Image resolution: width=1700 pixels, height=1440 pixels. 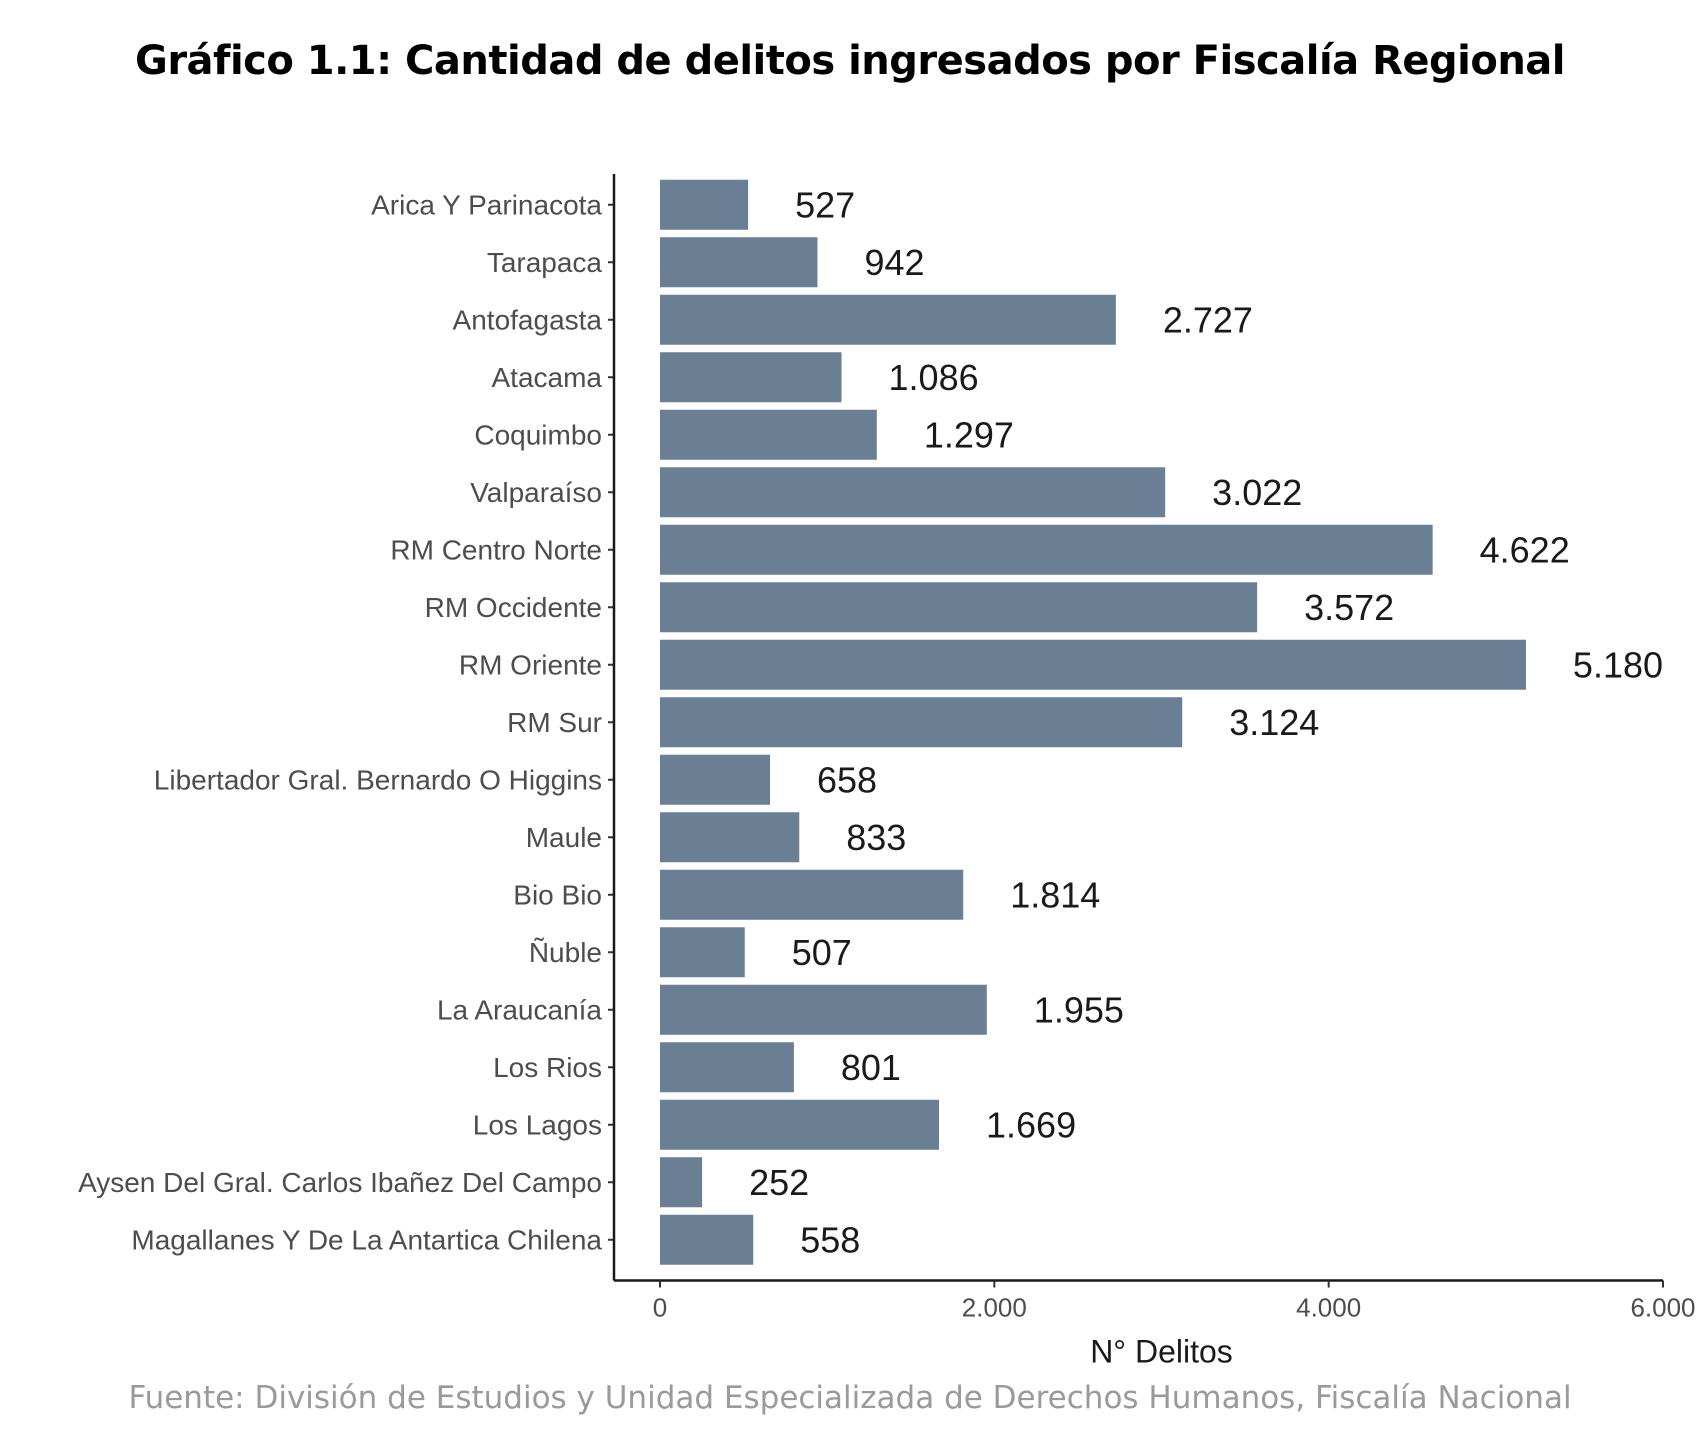 I want to click on value-label: 2.727, so click(x=1208, y=319).